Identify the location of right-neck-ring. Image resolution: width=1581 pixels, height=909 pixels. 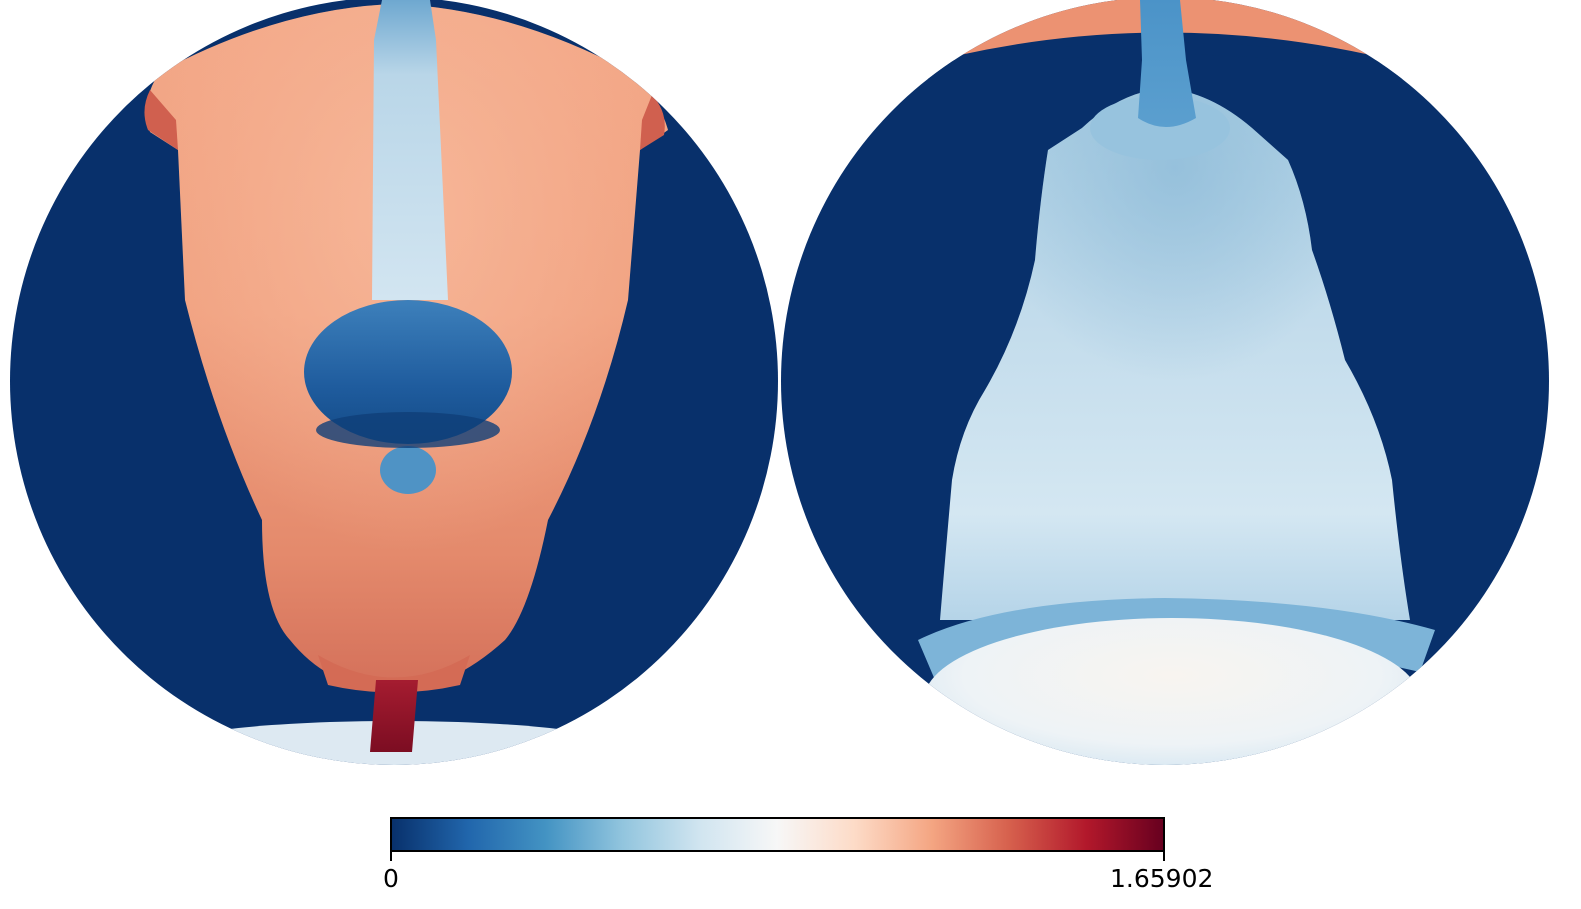
(1160, 128).